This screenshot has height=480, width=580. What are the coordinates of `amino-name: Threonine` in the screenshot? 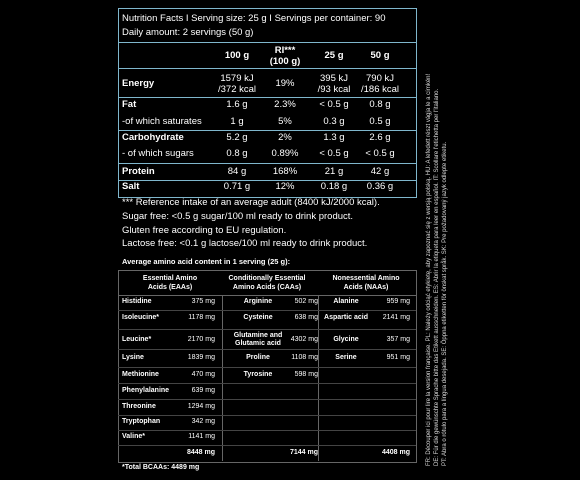 It's located at (139, 407).